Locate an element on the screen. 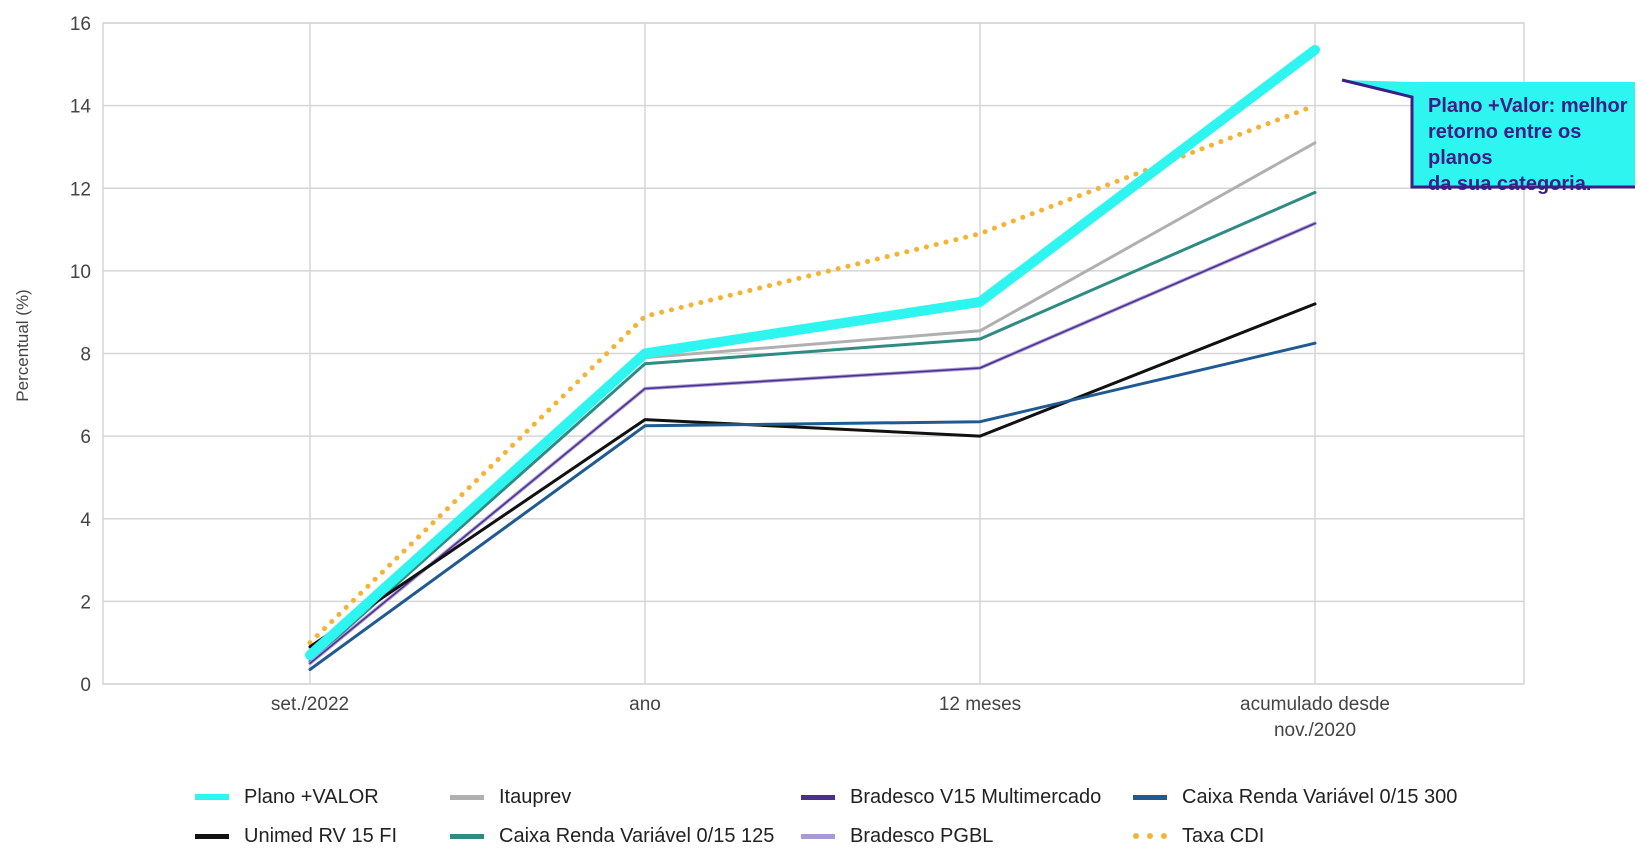 Image resolution: width=1641 pixels, height=860 pixels. y-tick-label: 6 is located at coordinates (85, 437).